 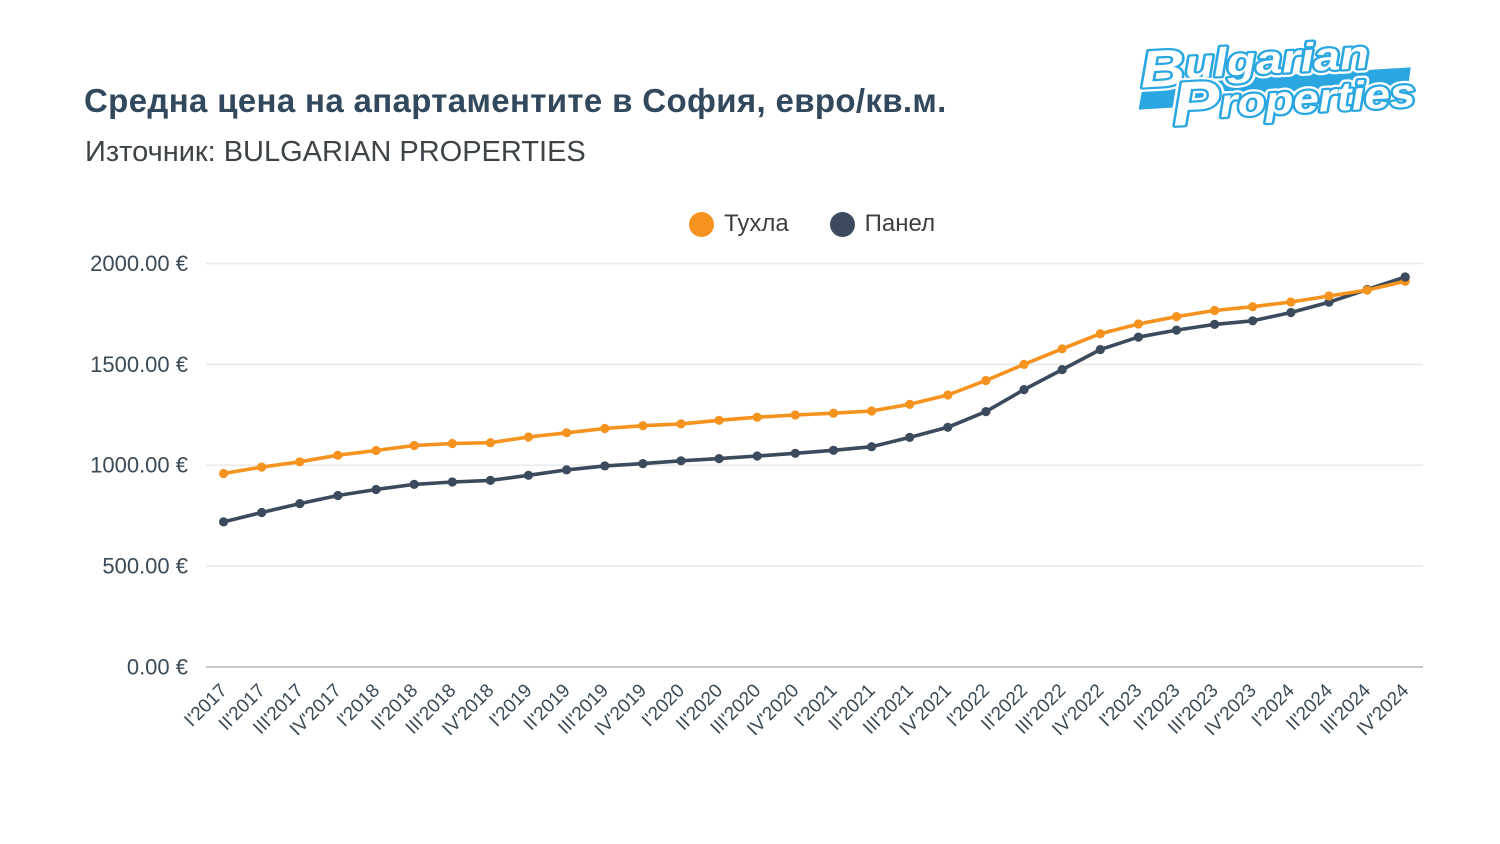 I want to click on svg-text: 500.00 €, so click(x=145, y=566).